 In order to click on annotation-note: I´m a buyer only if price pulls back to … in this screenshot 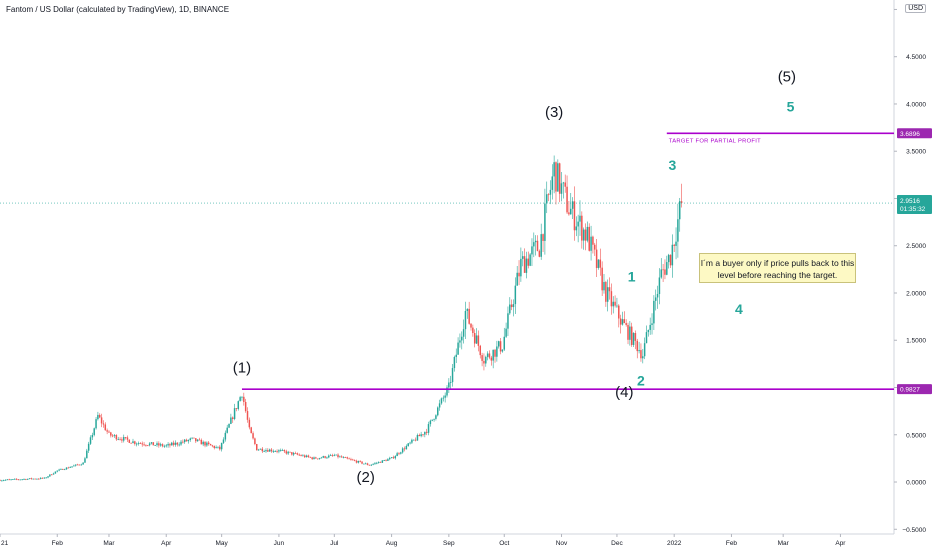, I will do `click(777, 268)`.